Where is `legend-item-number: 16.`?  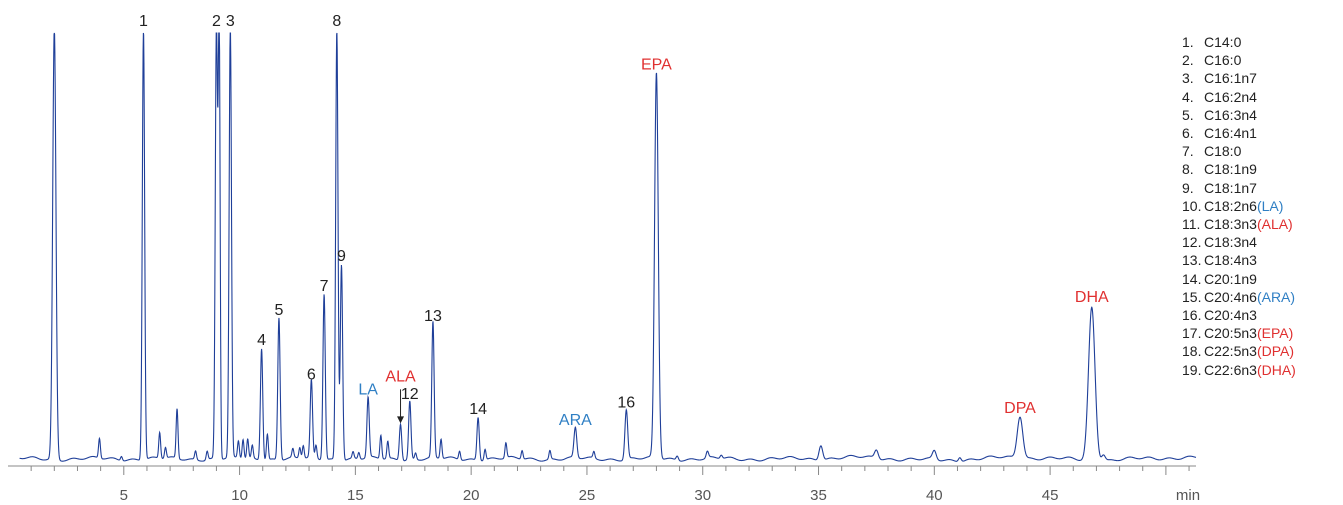 legend-item-number: 16. is located at coordinates (1192, 315).